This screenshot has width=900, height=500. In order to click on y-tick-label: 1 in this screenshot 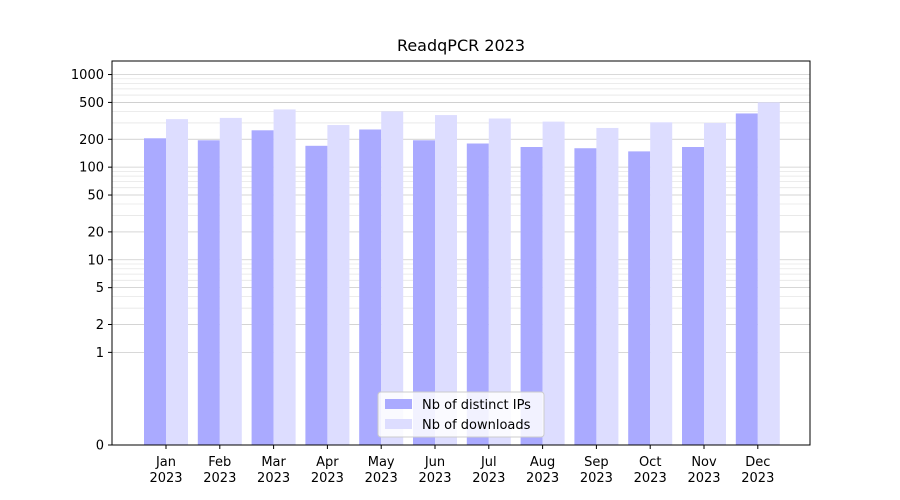, I will do `click(100, 353)`.